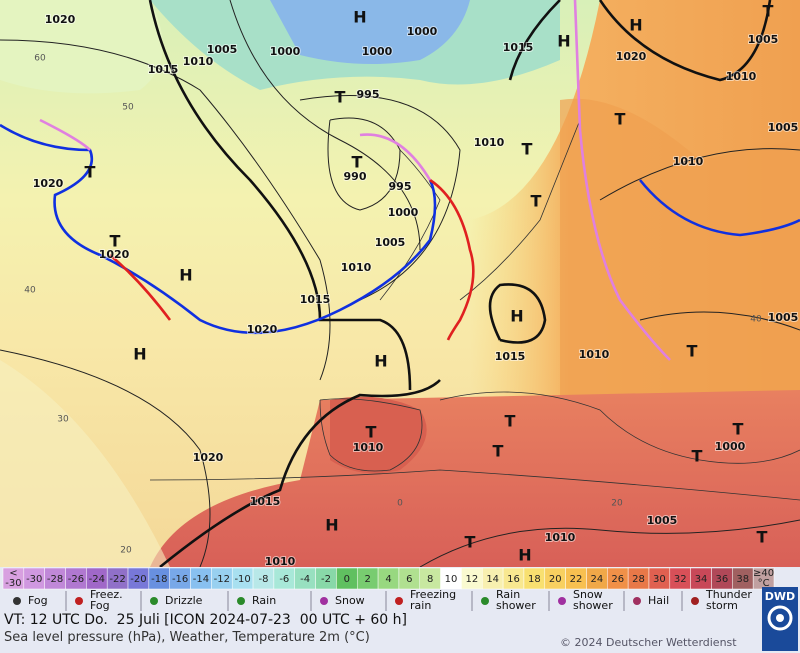 This screenshot has height=653, width=800. What do you see at coordinates (433, 594) in the screenshot?
I see `legend-label: Freezing` at bounding box center [433, 594].